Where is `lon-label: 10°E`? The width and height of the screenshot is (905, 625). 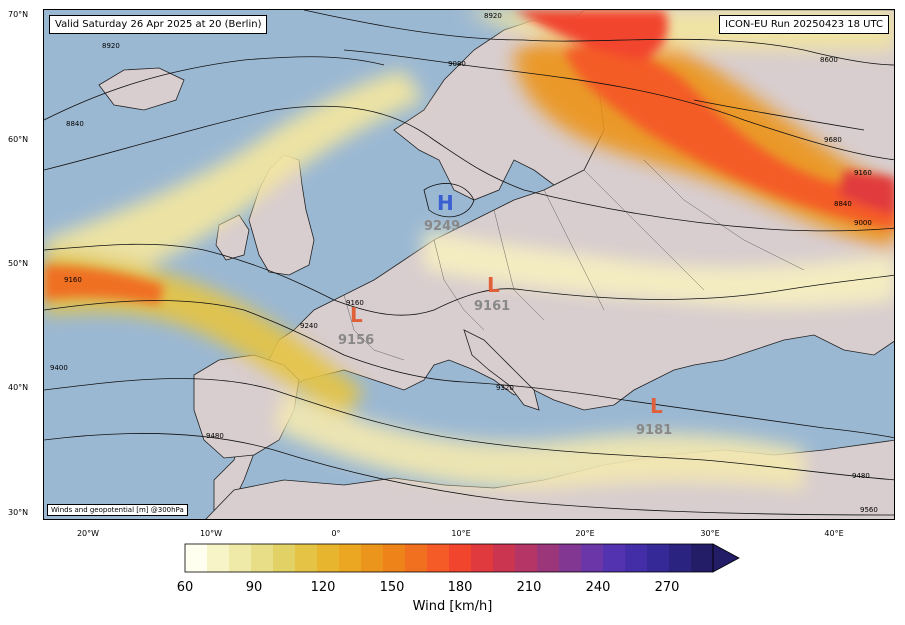 lon-label: 10°E is located at coordinates (461, 533).